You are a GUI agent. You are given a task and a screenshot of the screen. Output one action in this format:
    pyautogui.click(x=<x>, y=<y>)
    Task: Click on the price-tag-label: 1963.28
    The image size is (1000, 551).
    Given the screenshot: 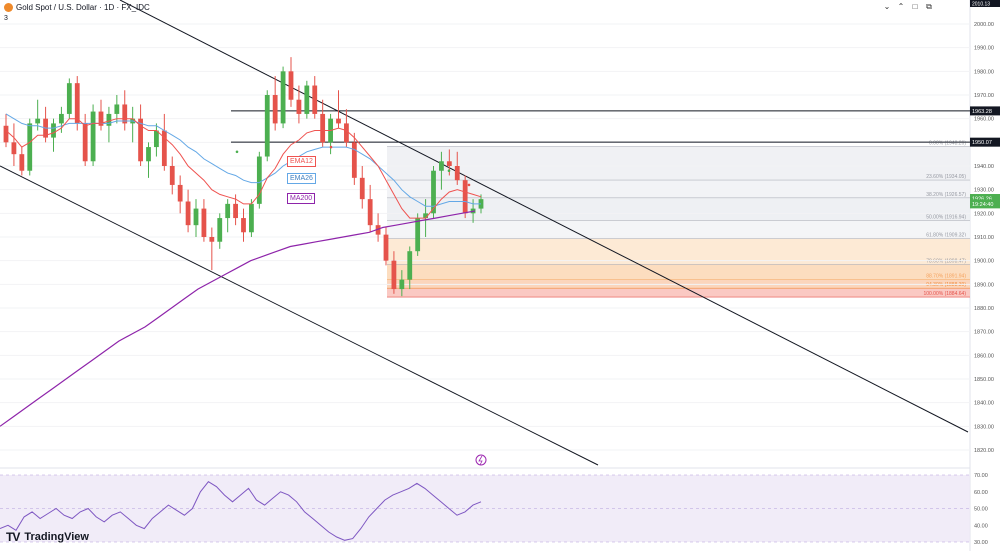 What is the action you would take?
    pyautogui.click(x=982, y=112)
    